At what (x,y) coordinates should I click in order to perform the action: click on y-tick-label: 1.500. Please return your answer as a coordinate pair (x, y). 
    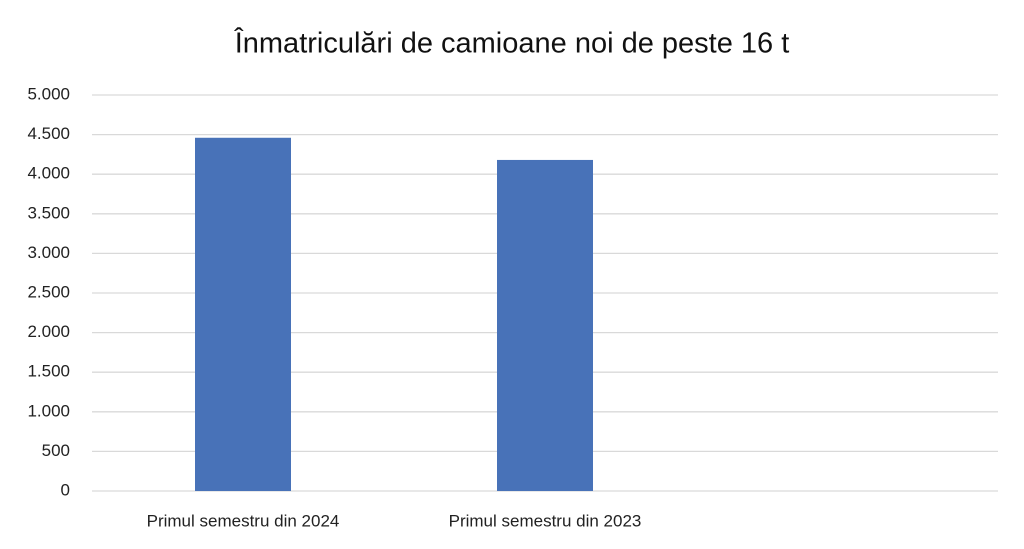
    Looking at the image, I should click on (48, 371).